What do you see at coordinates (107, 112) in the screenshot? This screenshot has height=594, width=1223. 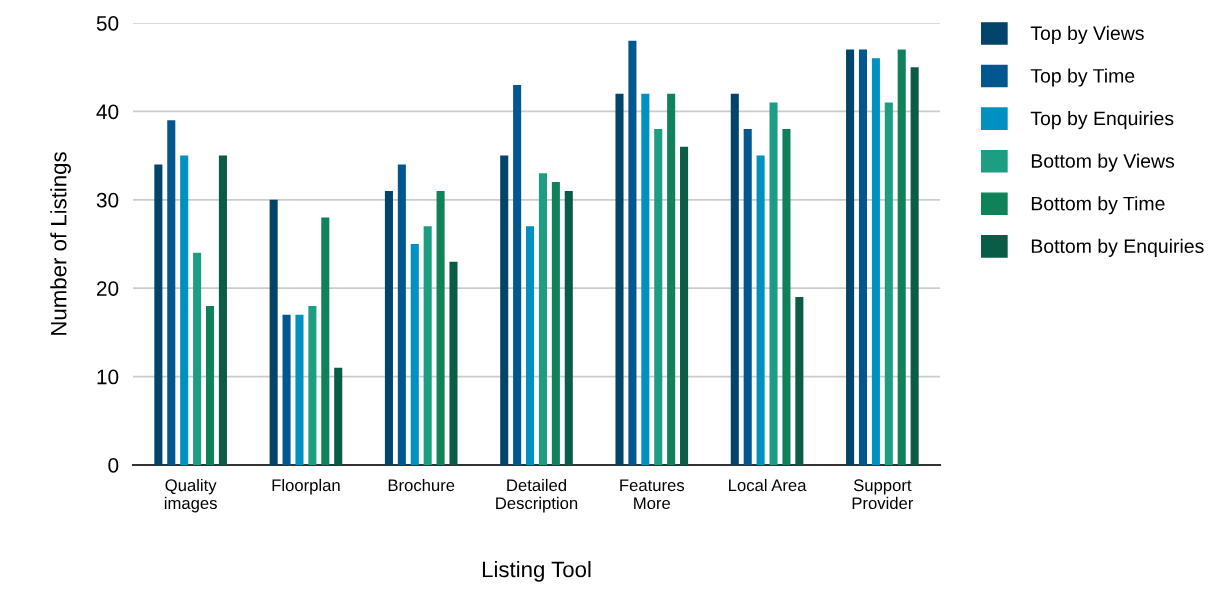 I see `y-tick-label: 40` at bounding box center [107, 112].